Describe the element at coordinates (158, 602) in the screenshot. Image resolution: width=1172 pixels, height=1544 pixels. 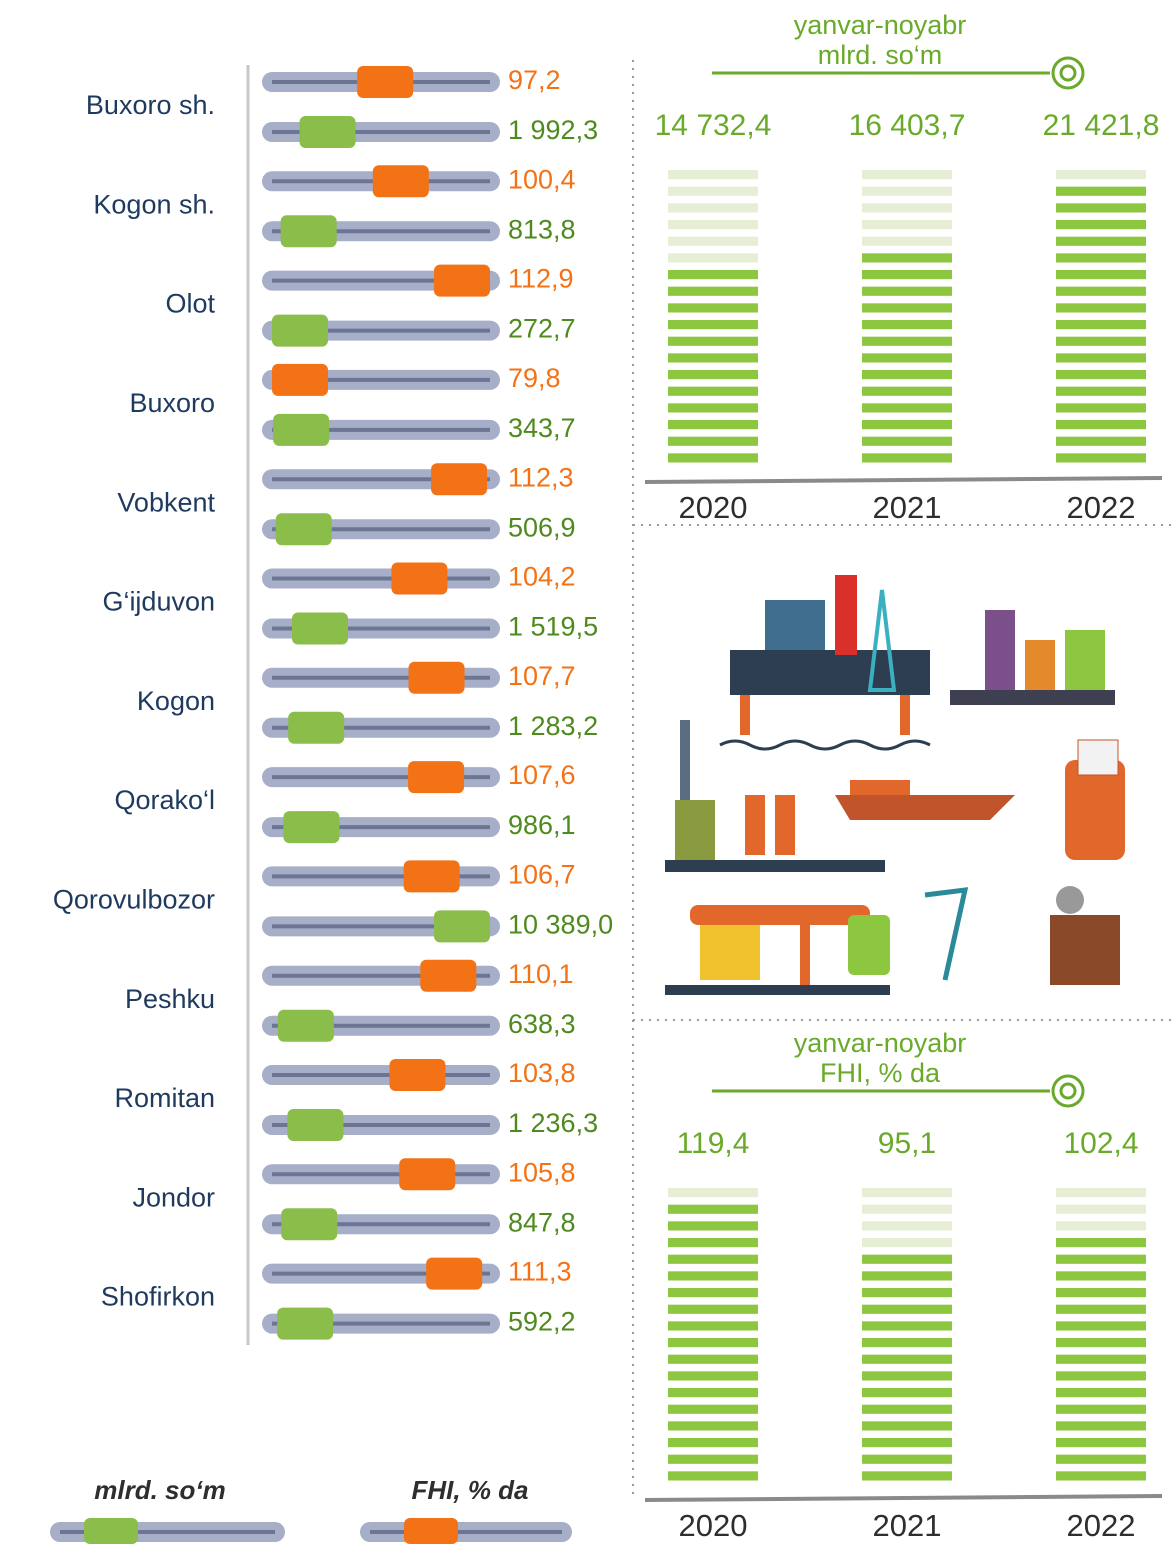
I see `district-name: G‘ijduvon` at that location.